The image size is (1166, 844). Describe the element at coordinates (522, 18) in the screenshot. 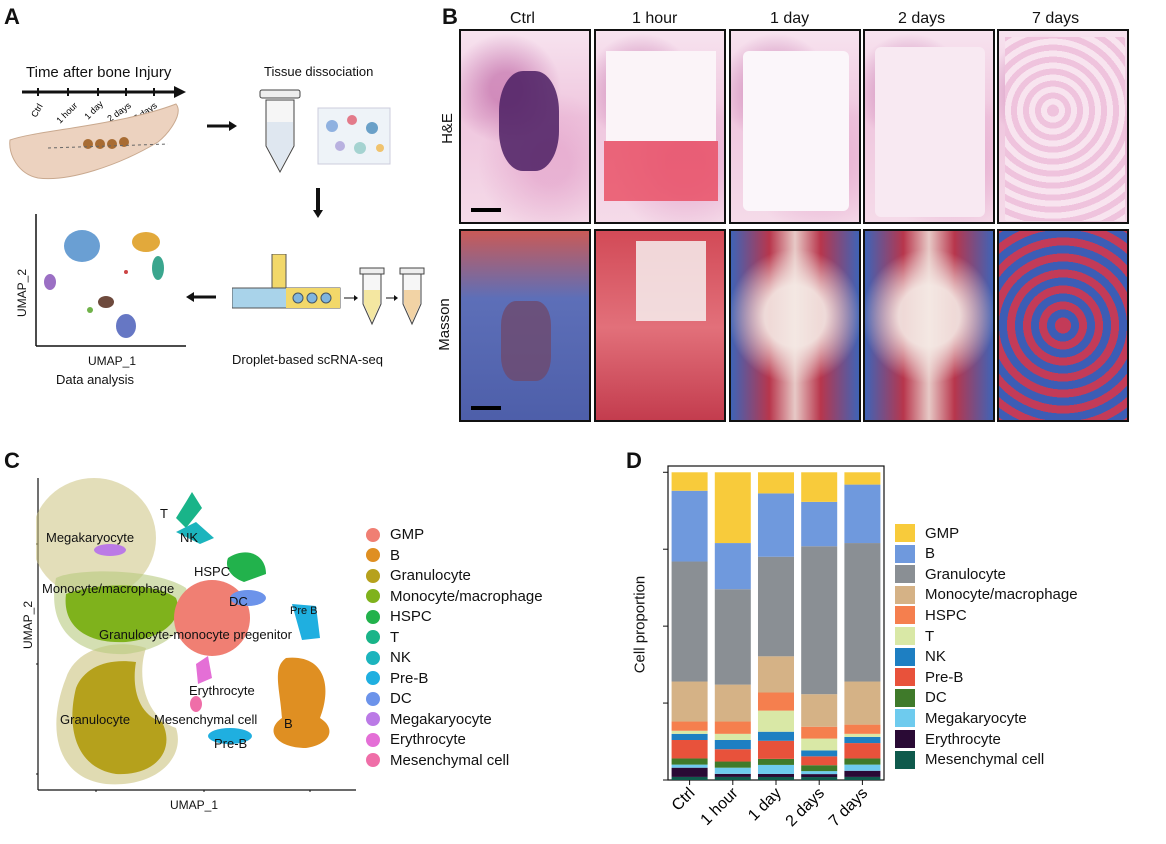

I see `histology-col-header: Ctrl` at that location.